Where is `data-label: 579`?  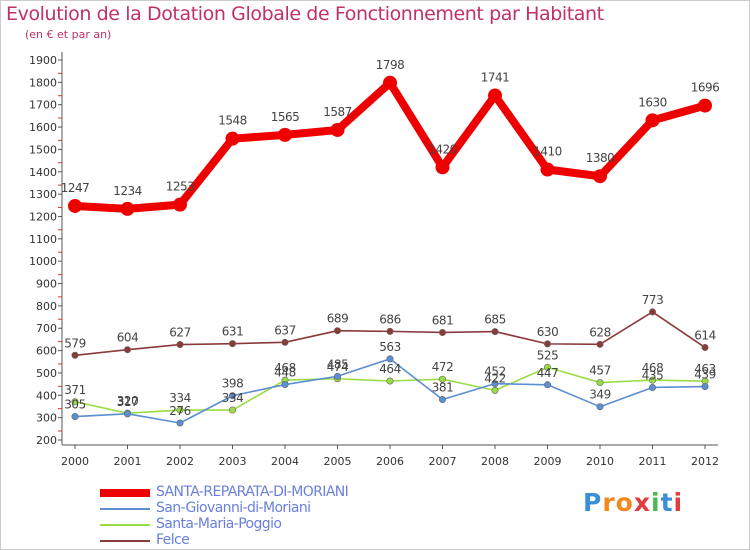 data-label: 579 is located at coordinates (74, 343).